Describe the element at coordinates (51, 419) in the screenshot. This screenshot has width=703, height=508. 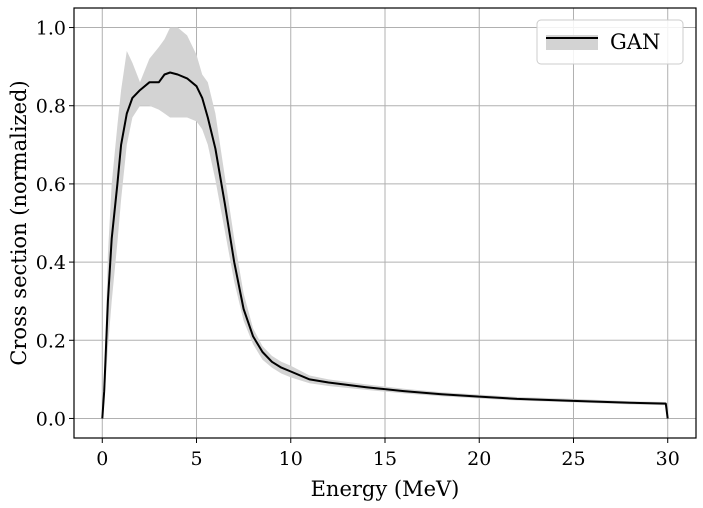
I see `y-tick-label: 0.0` at that location.